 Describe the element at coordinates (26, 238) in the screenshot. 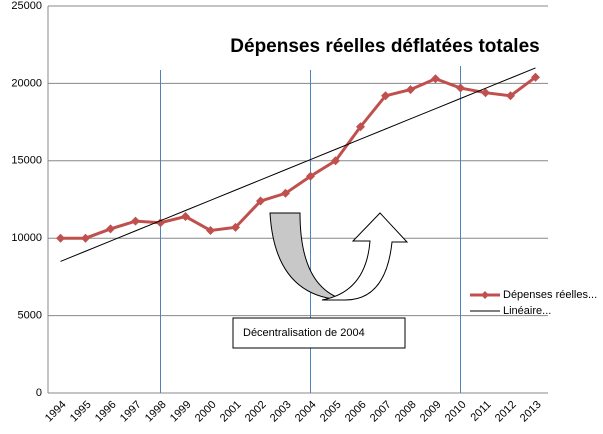

I see `y-tick-label: 10000` at that location.